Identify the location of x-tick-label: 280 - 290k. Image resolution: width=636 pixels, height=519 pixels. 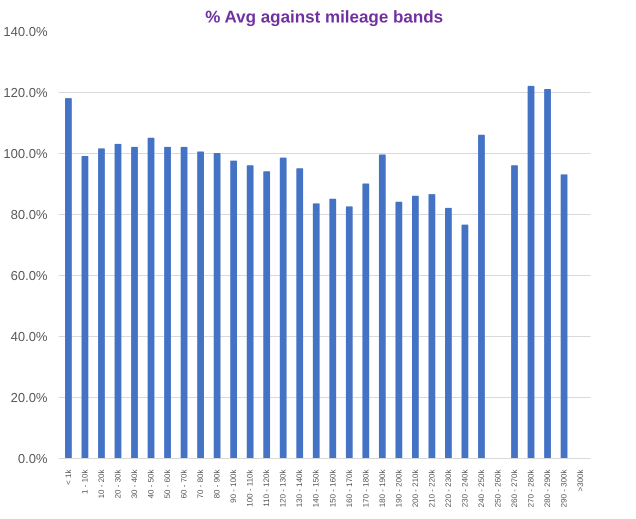
(547, 488).